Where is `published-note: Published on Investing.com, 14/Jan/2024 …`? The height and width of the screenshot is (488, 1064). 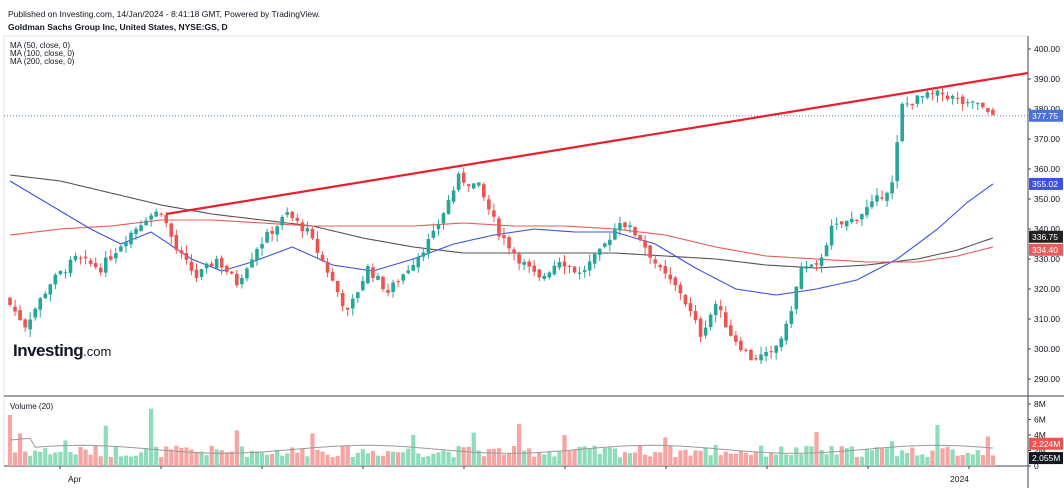
published-note: Published on Investing.com, 14/Jan/2024 … is located at coordinates (164, 14).